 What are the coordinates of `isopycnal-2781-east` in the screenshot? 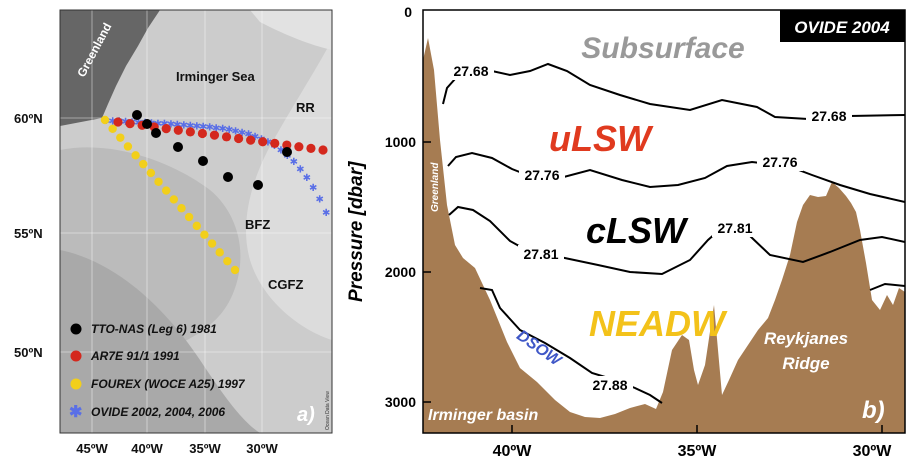 It's located at (887, 286).